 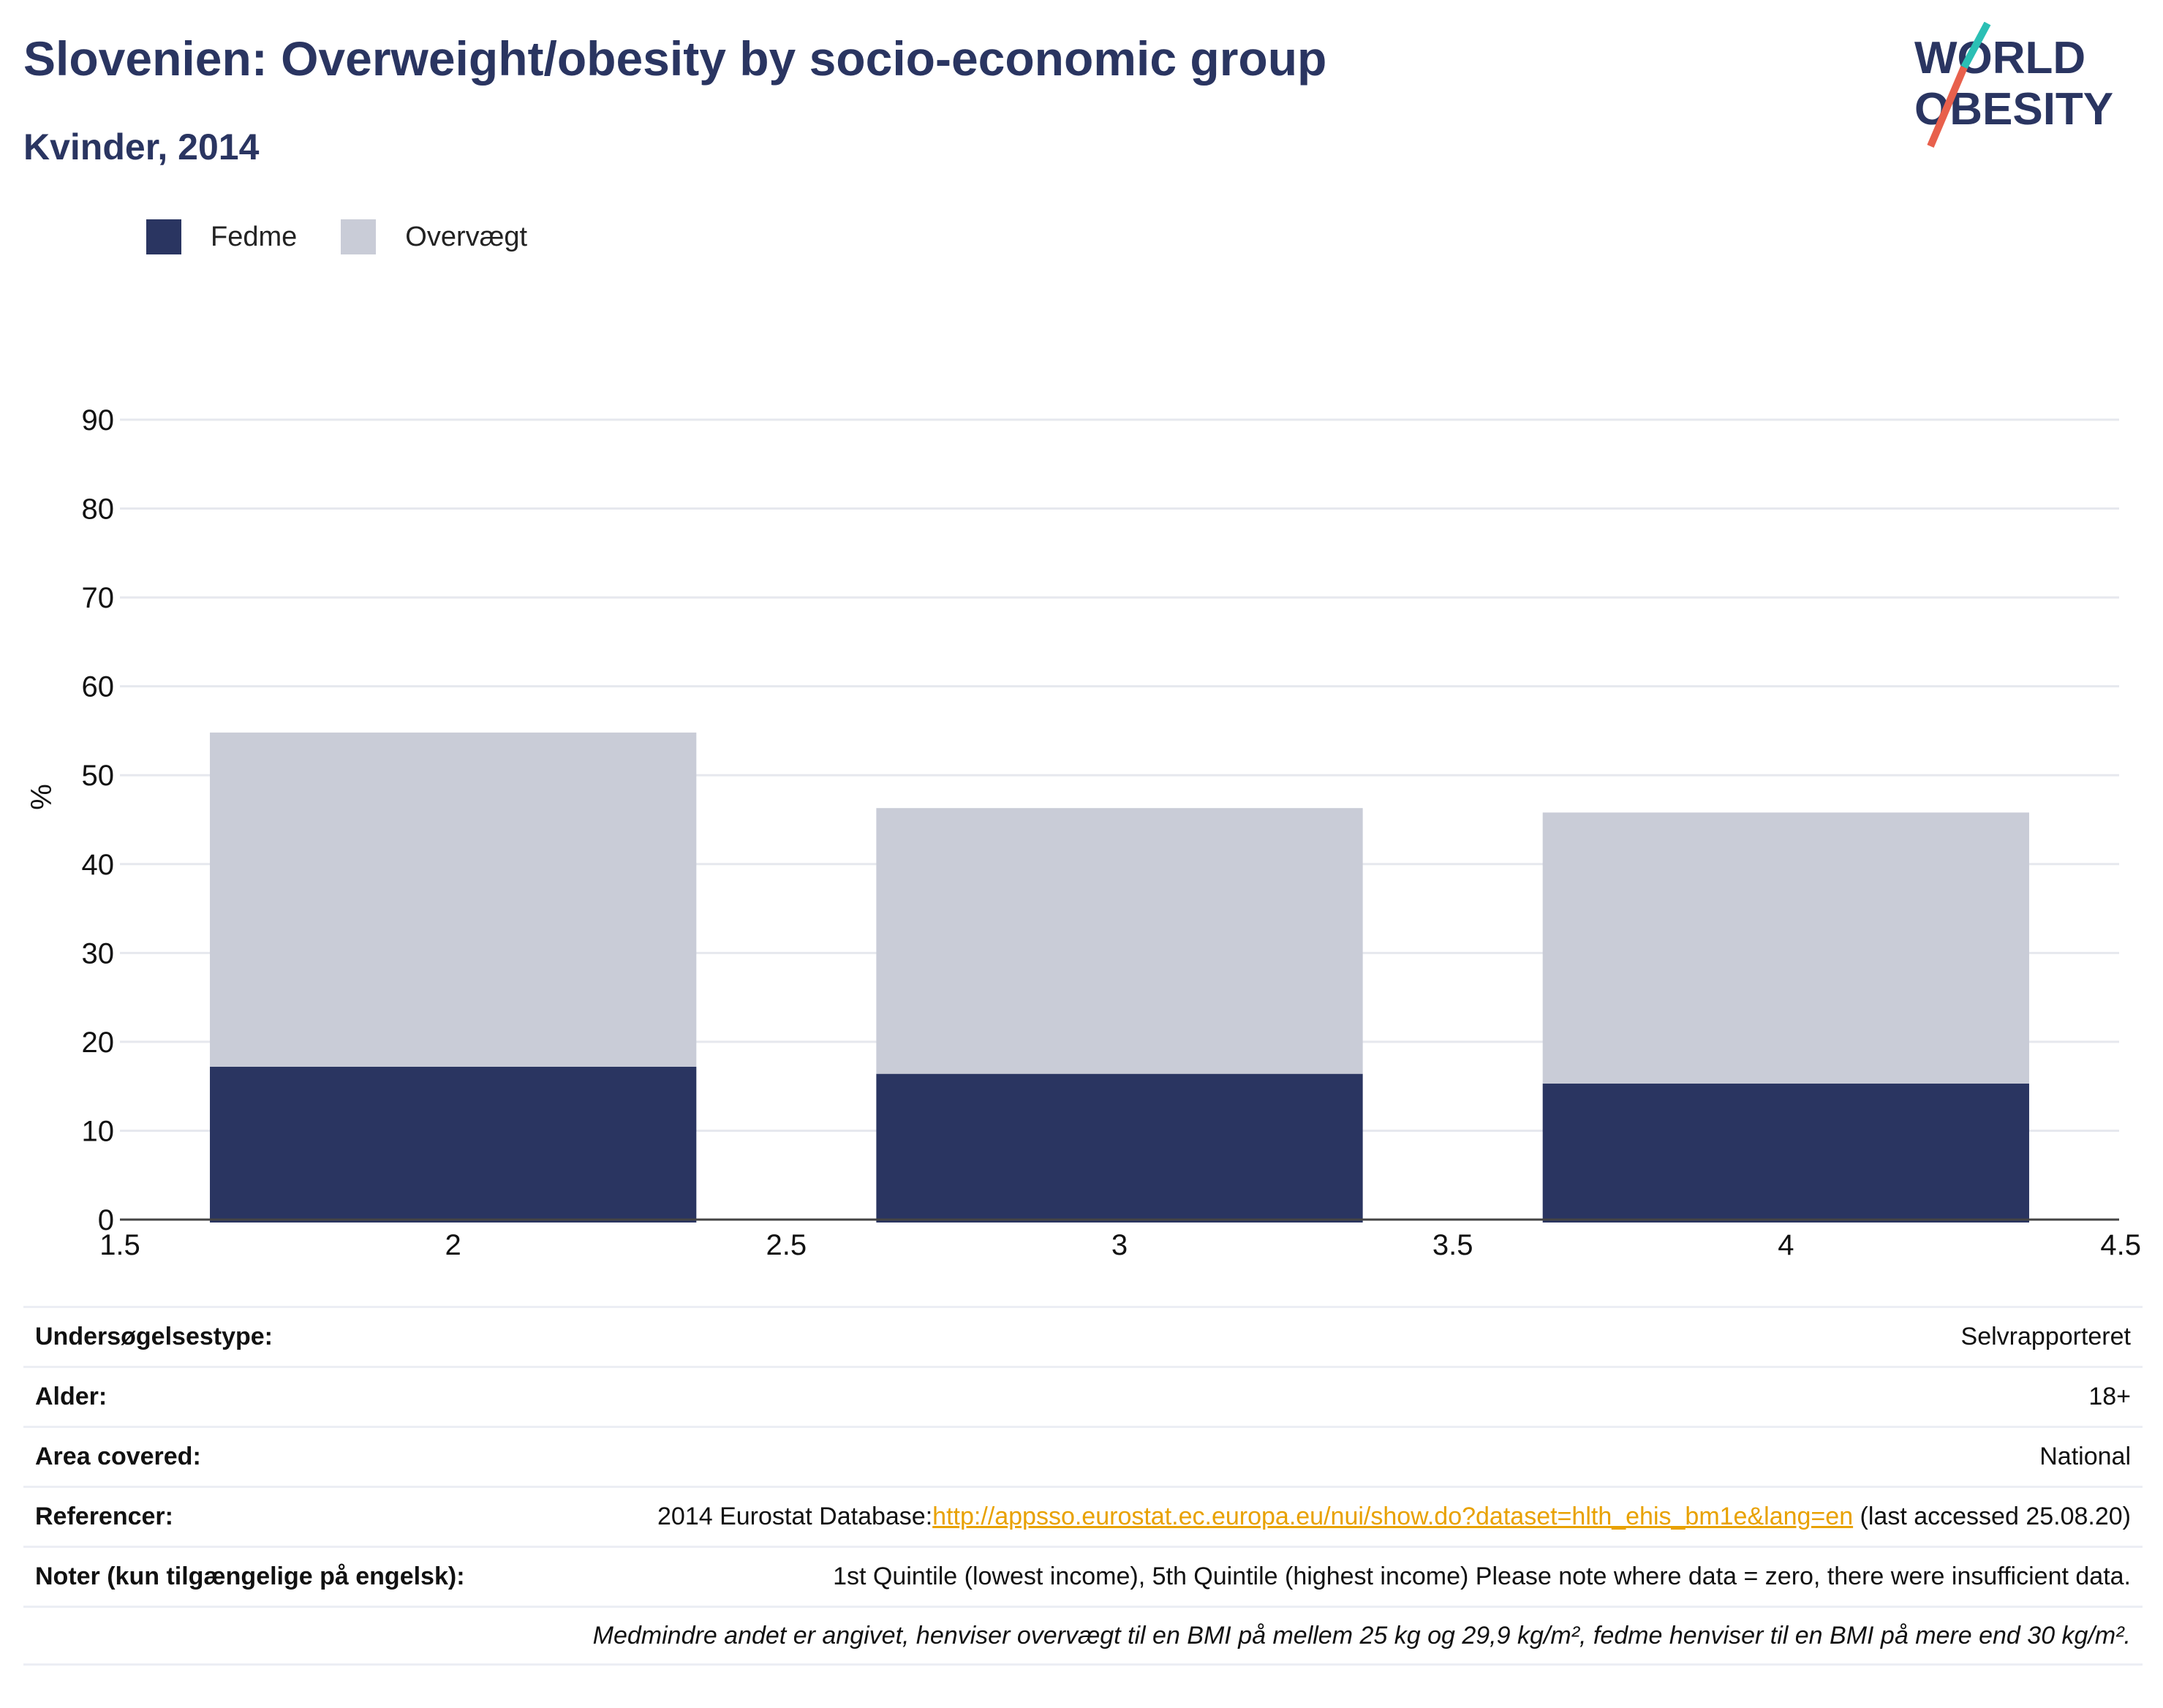 What do you see at coordinates (467, 236) in the screenshot?
I see `legend-label-overvaegt: Overvægt` at bounding box center [467, 236].